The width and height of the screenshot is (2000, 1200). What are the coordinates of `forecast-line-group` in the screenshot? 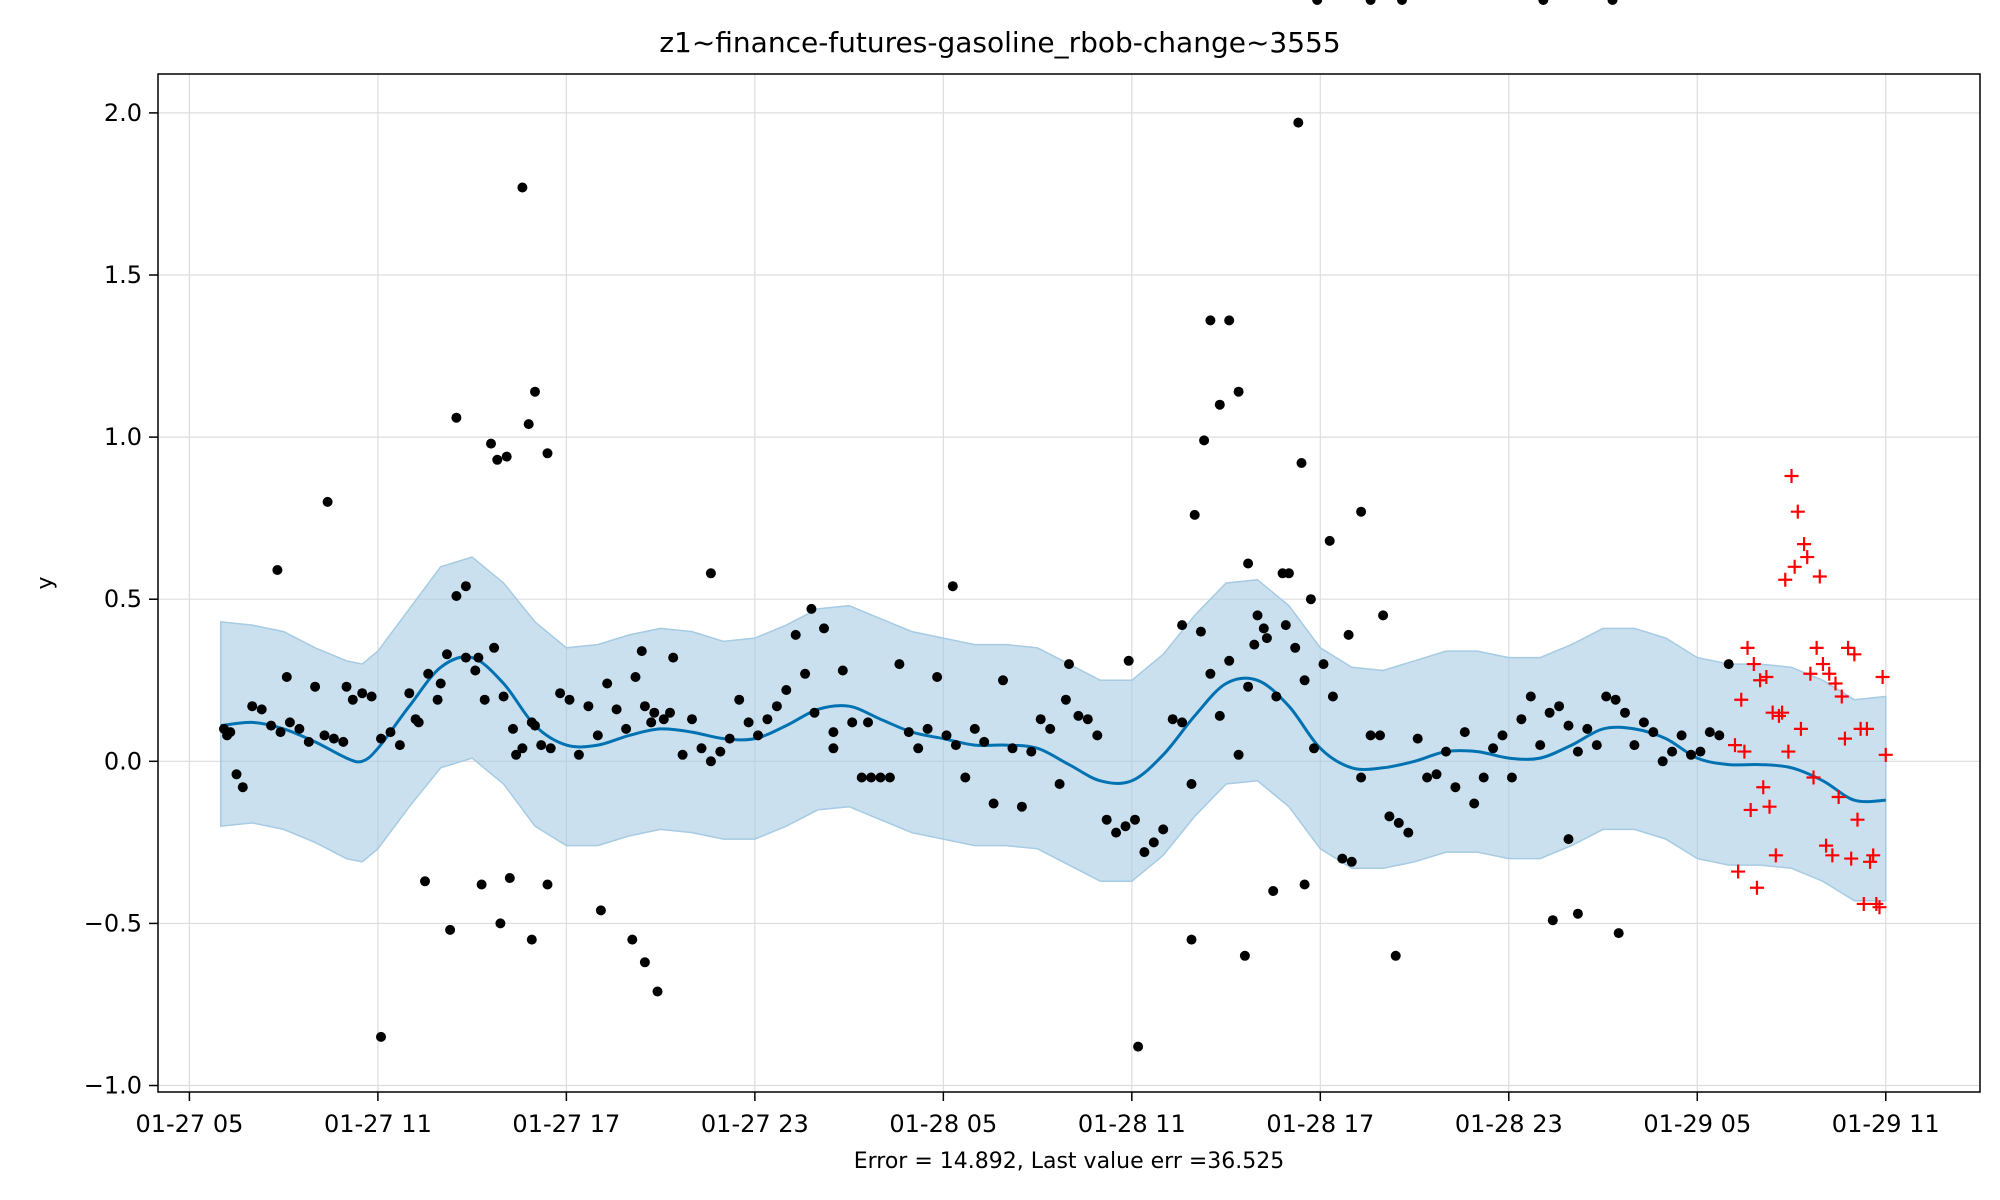 It's located at (1053, 729).